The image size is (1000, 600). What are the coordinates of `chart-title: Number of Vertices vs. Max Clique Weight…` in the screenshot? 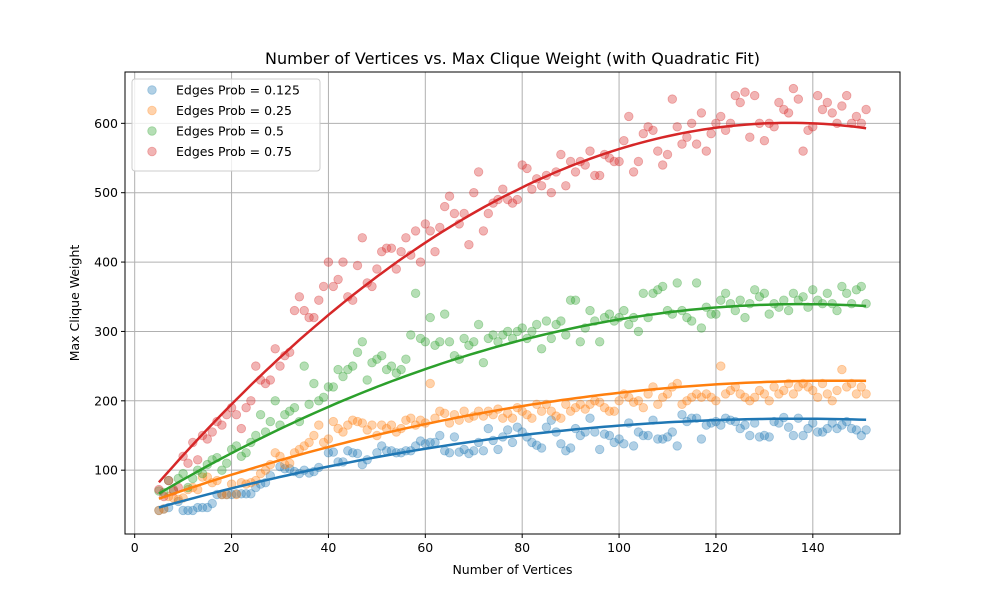 It's located at (512, 58).